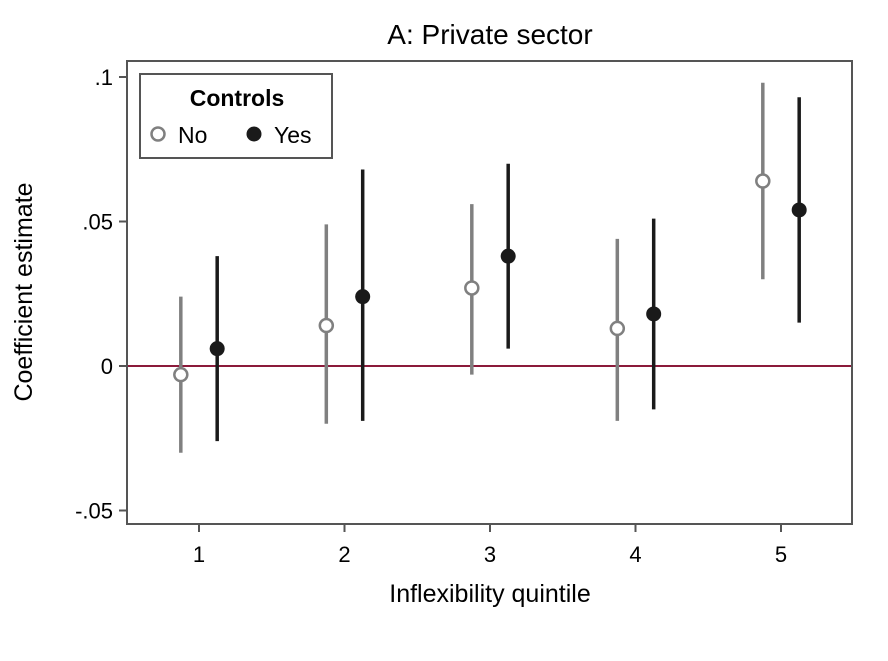 The width and height of the screenshot is (888, 661). Describe the element at coordinates (489, 34) in the screenshot. I see `chart-title: A: Private sector` at that location.